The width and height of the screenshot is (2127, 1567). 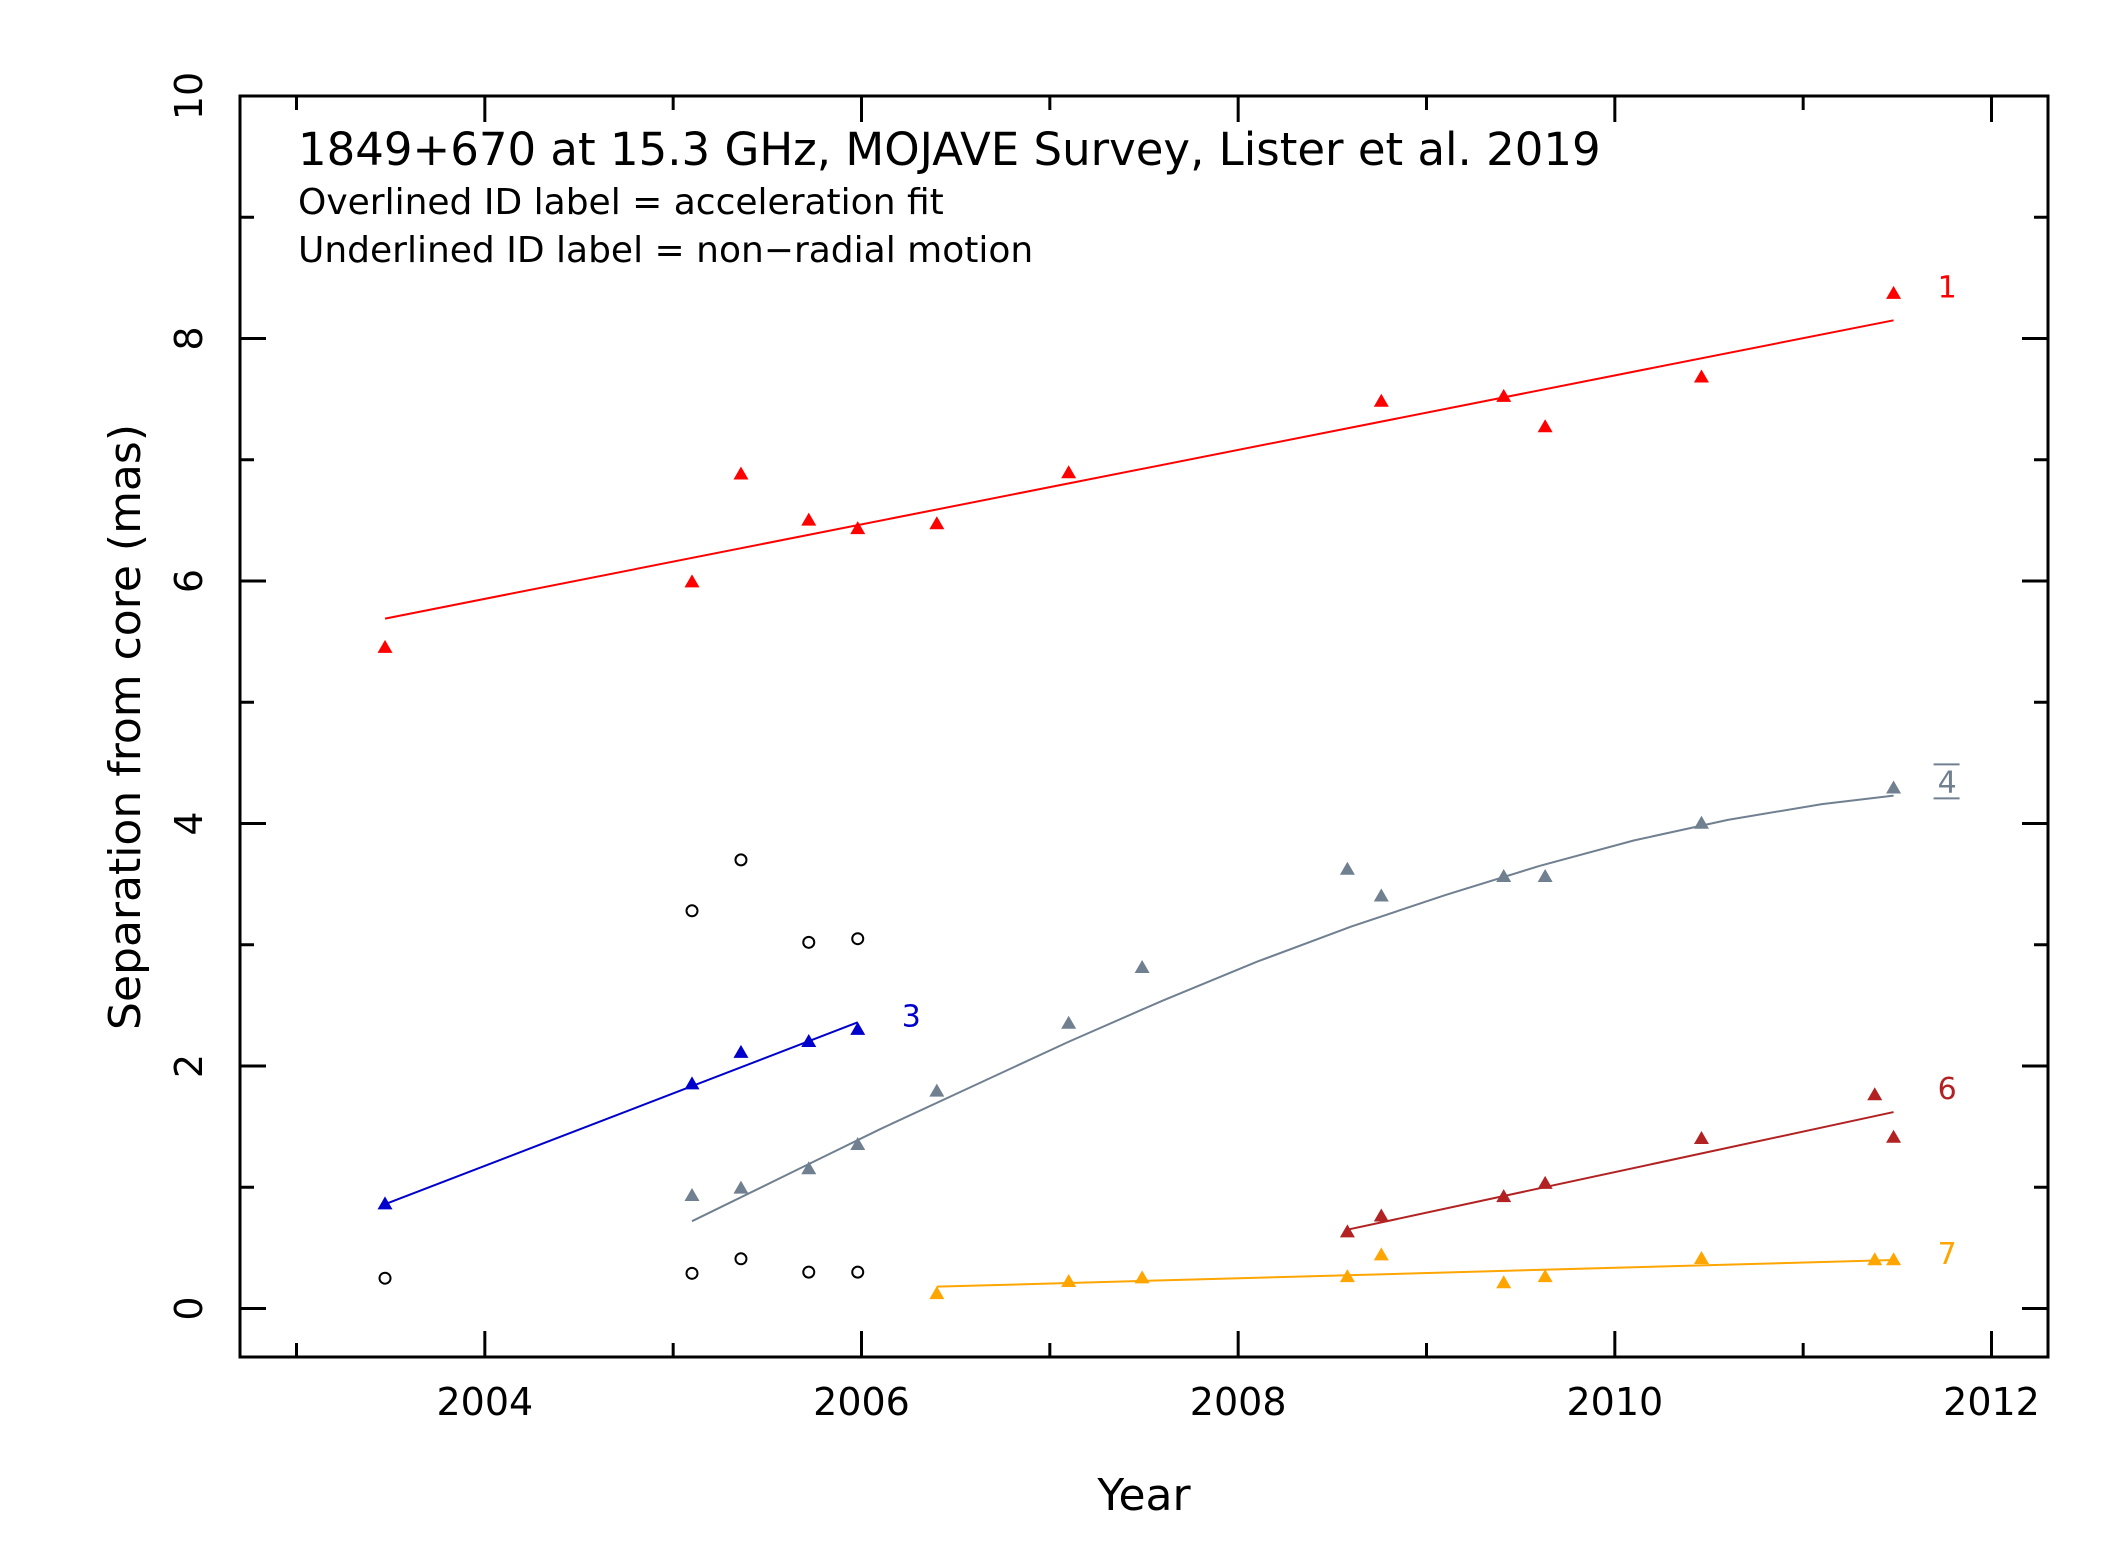 I want to click on series-label-3: 3, so click(x=911, y=1016).